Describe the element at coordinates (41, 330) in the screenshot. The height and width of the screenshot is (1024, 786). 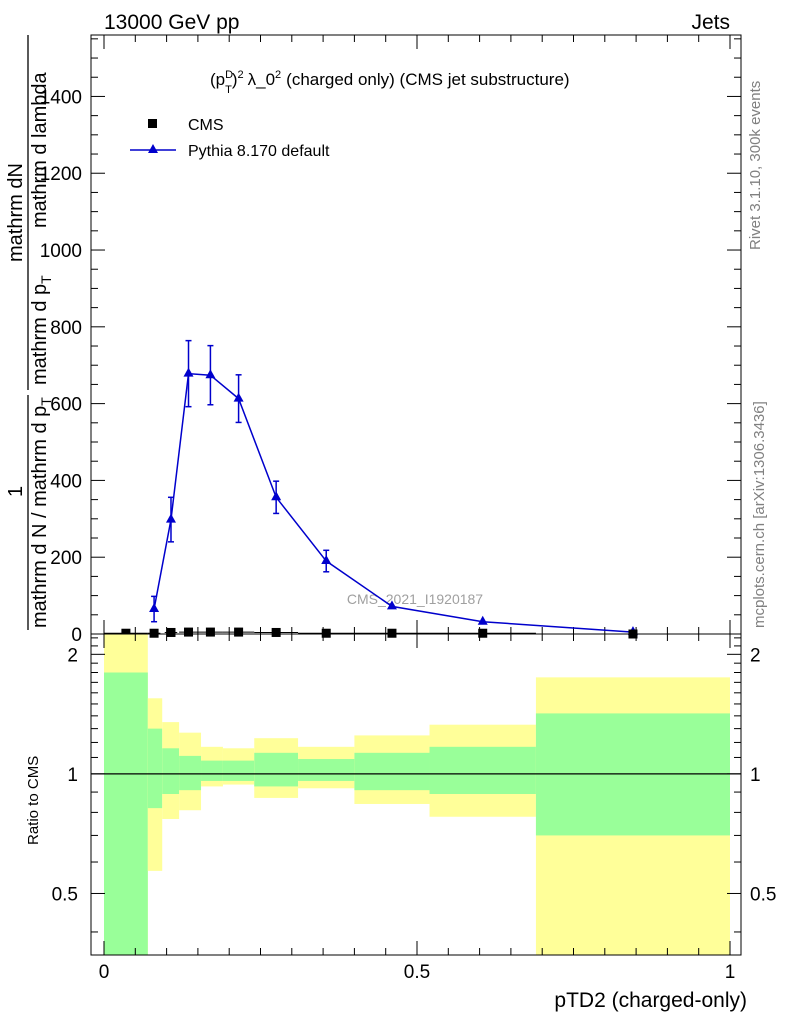
I see `main-ylabel-top-second: mathrm d pT` at that location.